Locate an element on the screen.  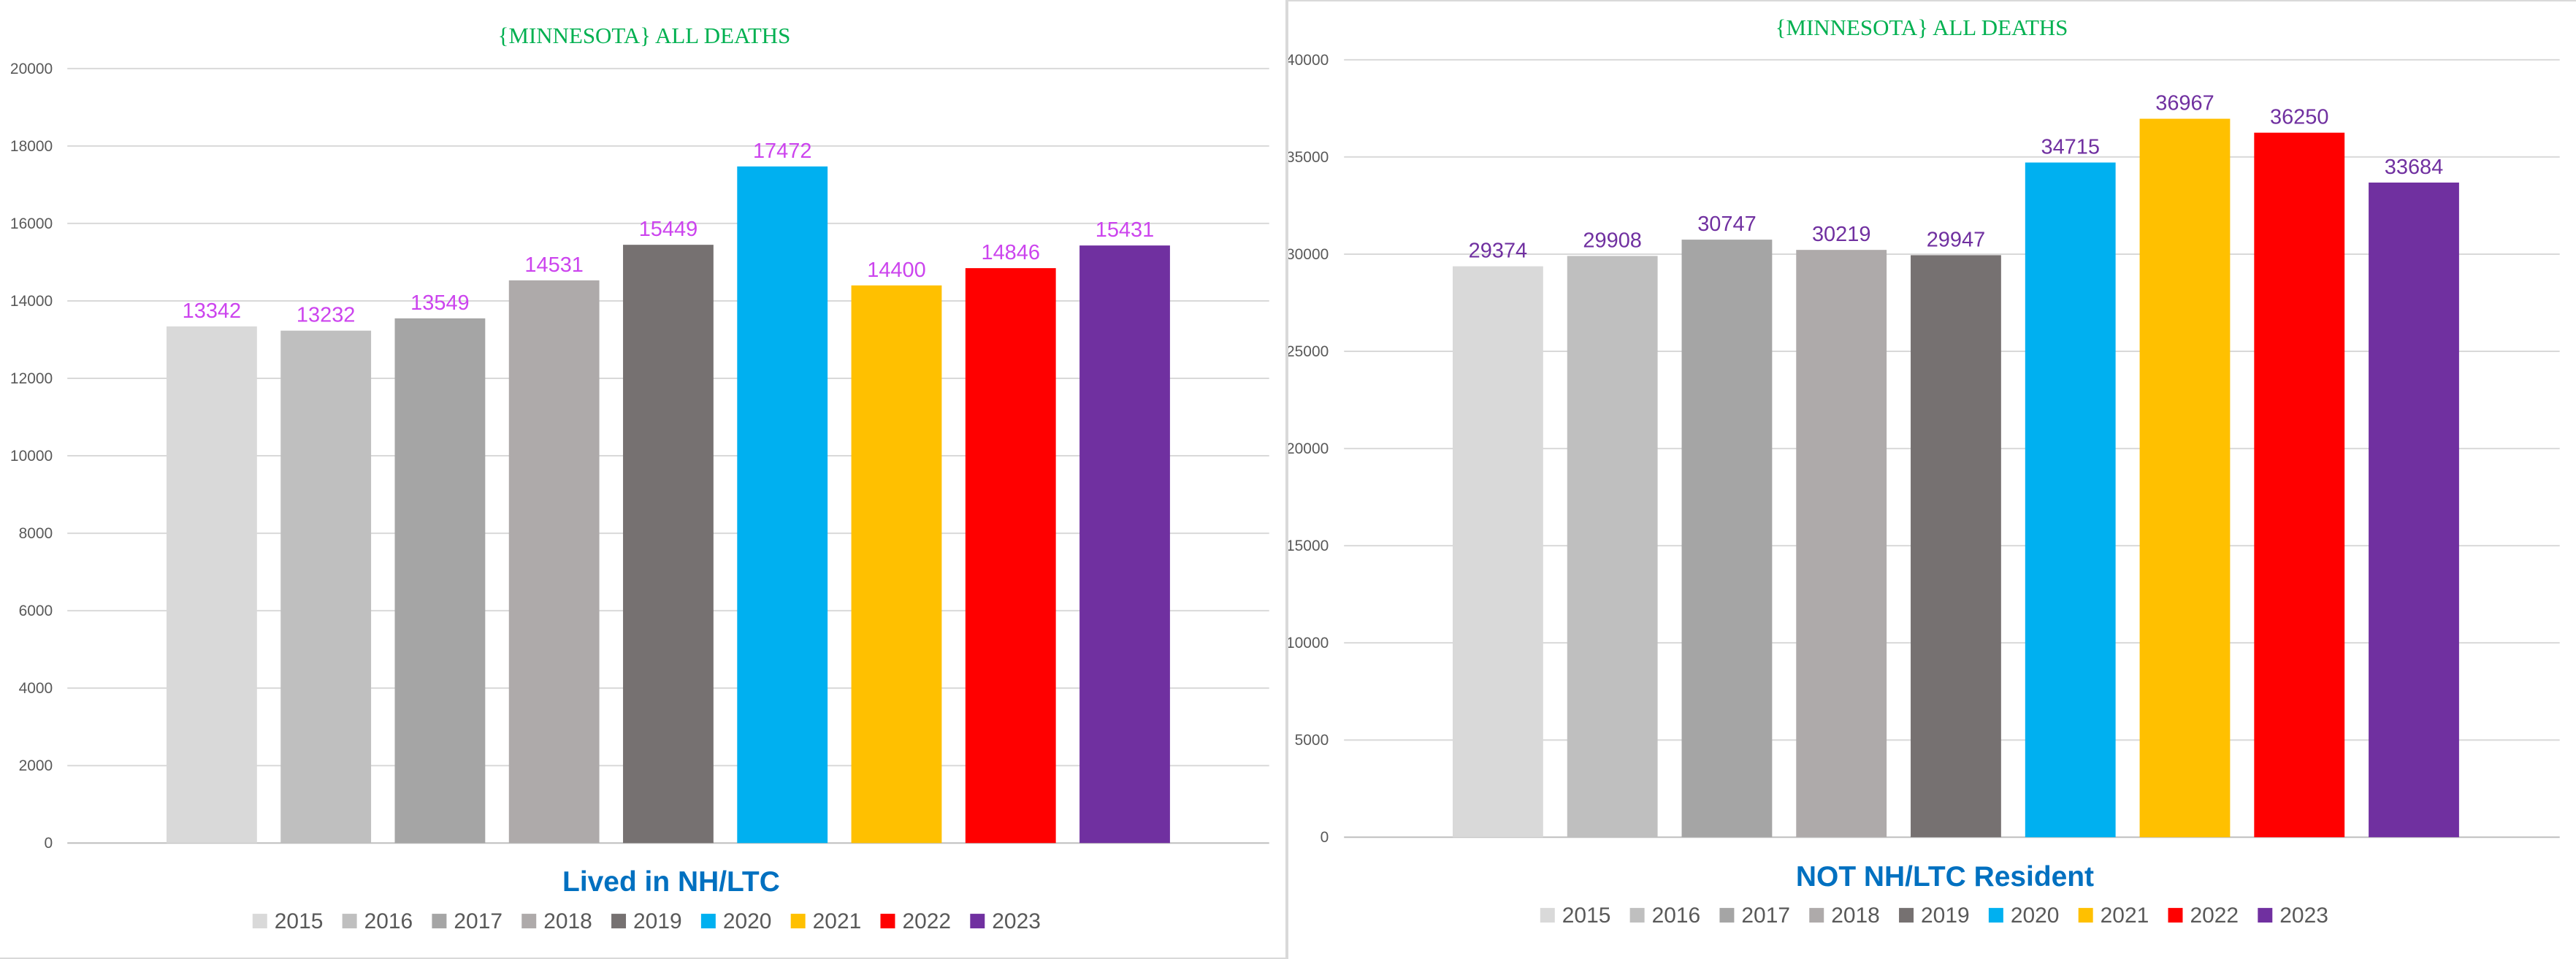
data-label-2023: 15431 is located at coordinates (1125, 230).